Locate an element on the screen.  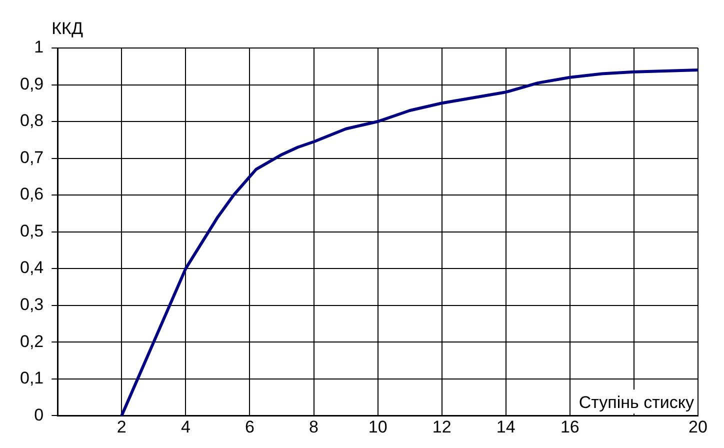
x-axis-title: Ступінь стиску is located at coordinates (636, 402).